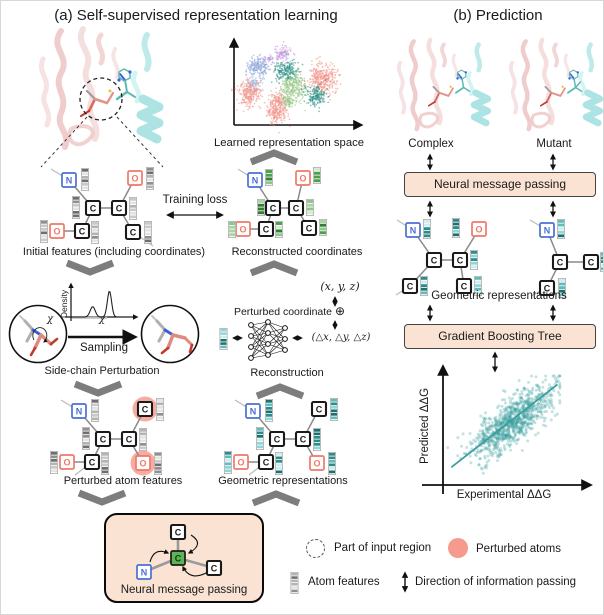  I want to click on legend-direction: Direction of information passing, so click(496, 582).